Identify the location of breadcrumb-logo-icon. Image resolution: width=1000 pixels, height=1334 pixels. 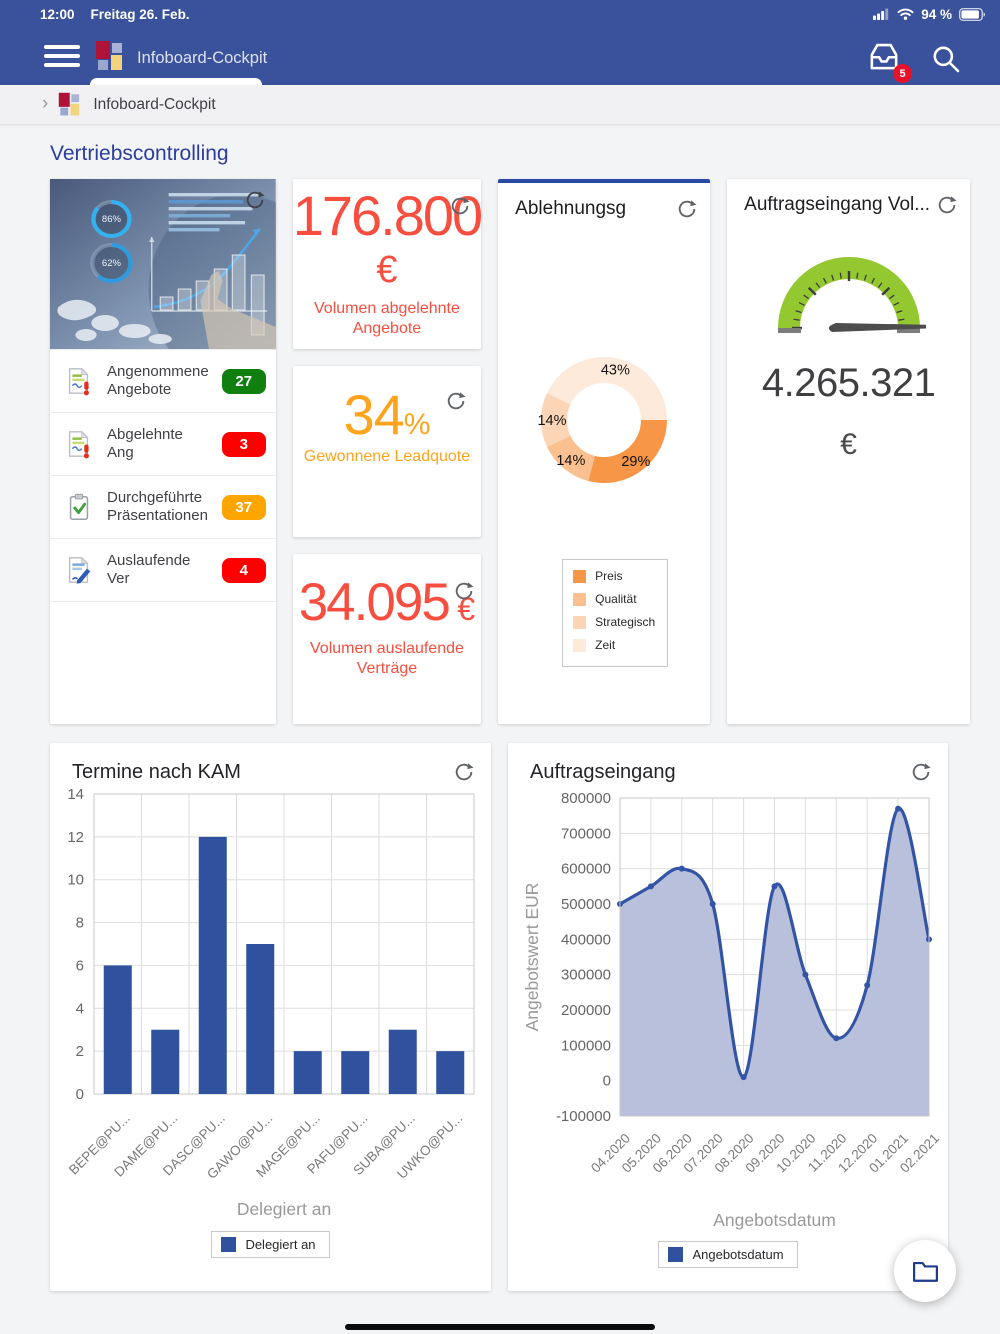
(69, 104).